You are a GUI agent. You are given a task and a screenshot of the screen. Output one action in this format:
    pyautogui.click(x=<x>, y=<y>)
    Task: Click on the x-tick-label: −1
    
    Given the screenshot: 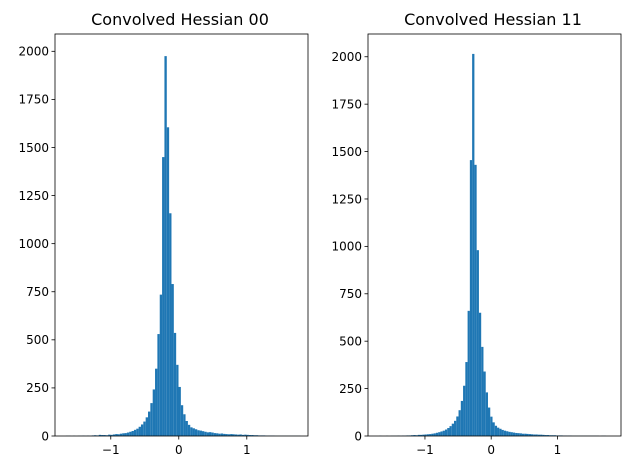 What is the action you would take?
    pyautogui.click(x=425, y=450)
    